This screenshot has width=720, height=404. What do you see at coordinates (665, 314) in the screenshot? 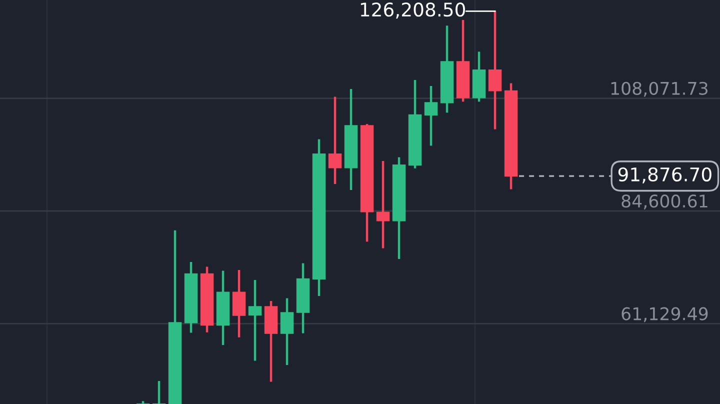
I see `y-tick-label: 61,129.49` at bounding box center [665, 314].